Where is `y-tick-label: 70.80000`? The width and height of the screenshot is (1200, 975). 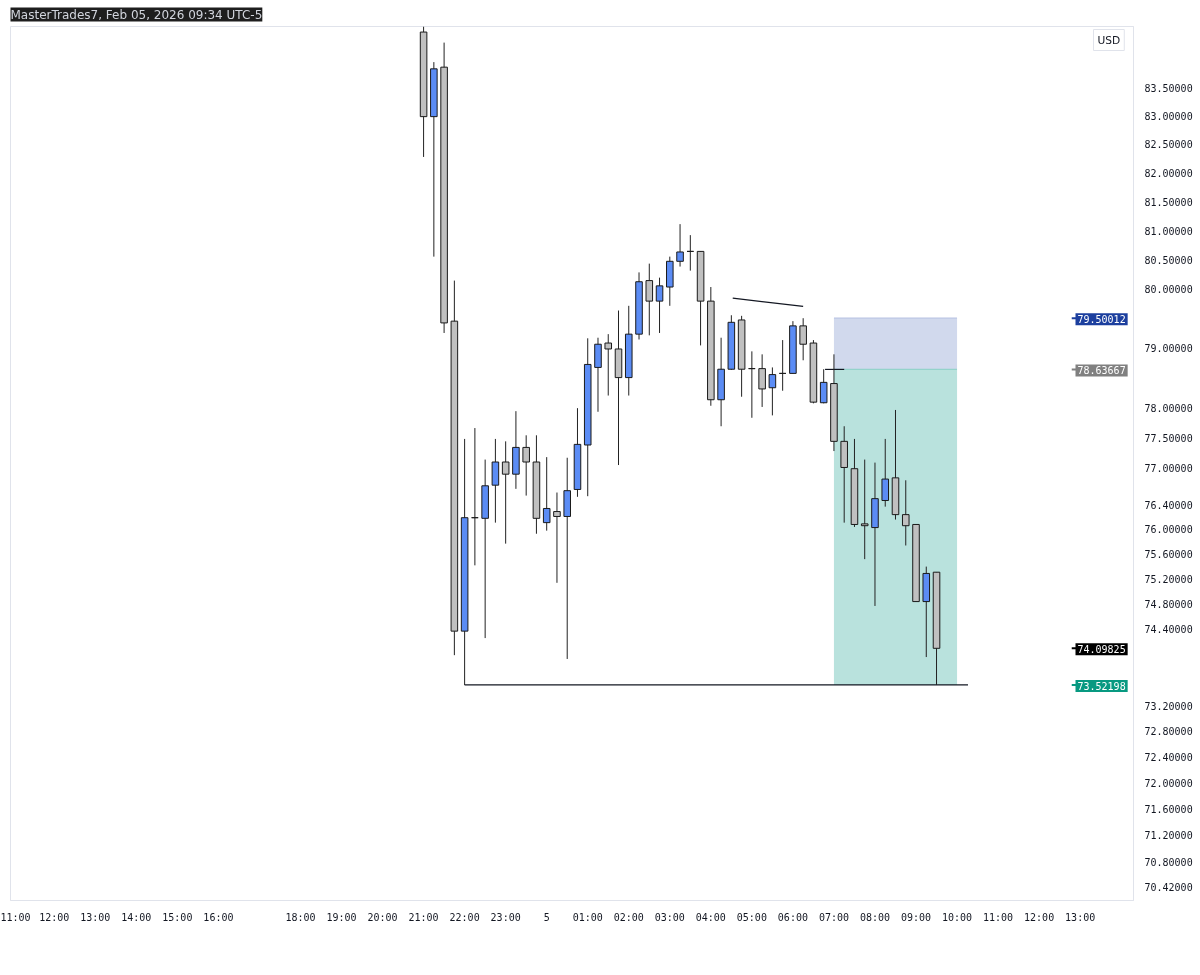
y-tick-label: 70.80000 is located at coordinates (1168, 862).